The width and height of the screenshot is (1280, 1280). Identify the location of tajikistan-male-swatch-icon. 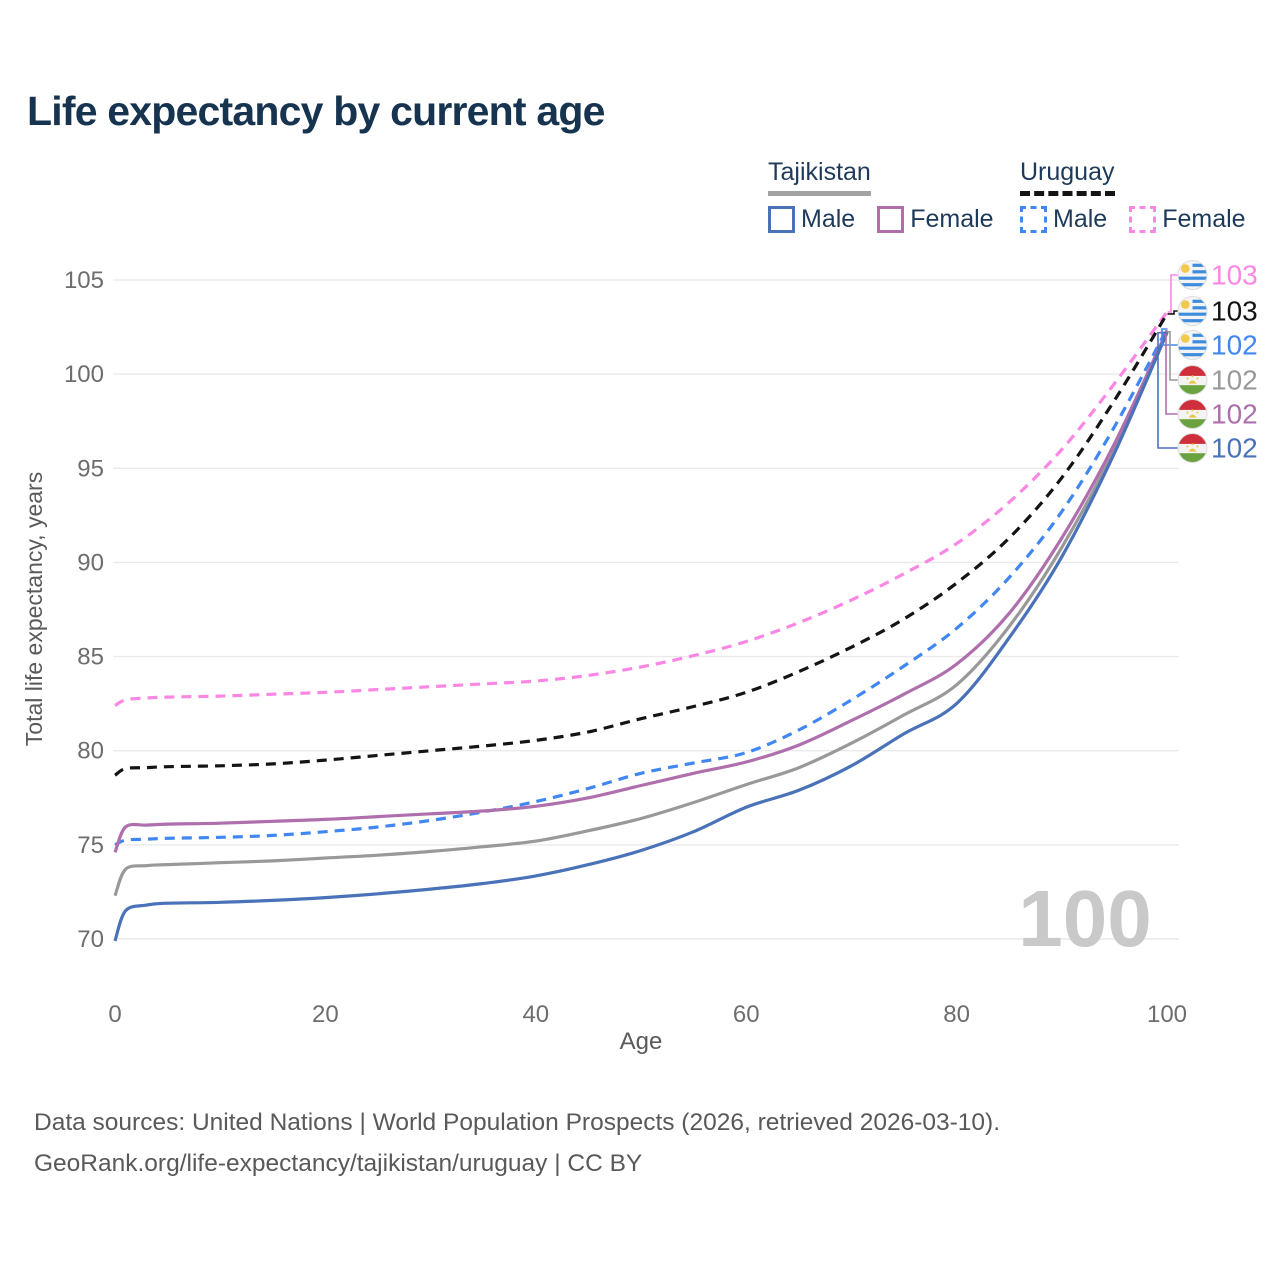
(781, 219).